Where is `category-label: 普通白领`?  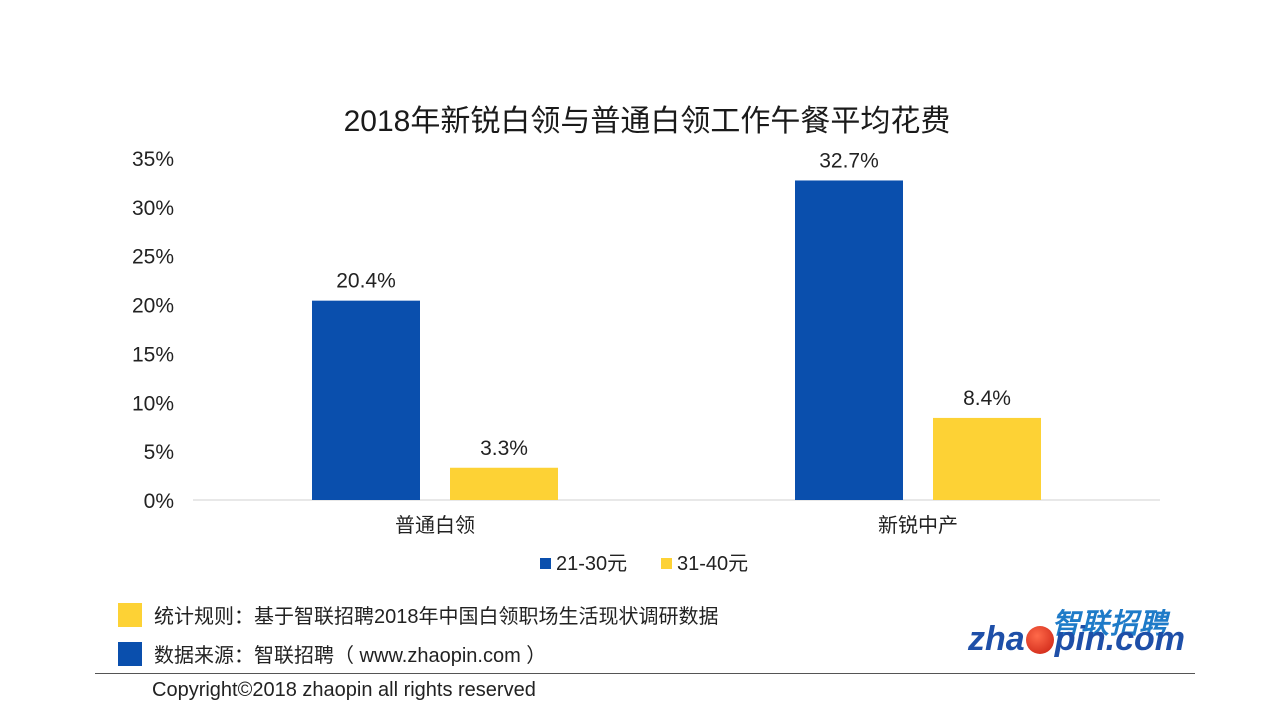 category-label: 普通白领 is located at coordinates (435, 525).